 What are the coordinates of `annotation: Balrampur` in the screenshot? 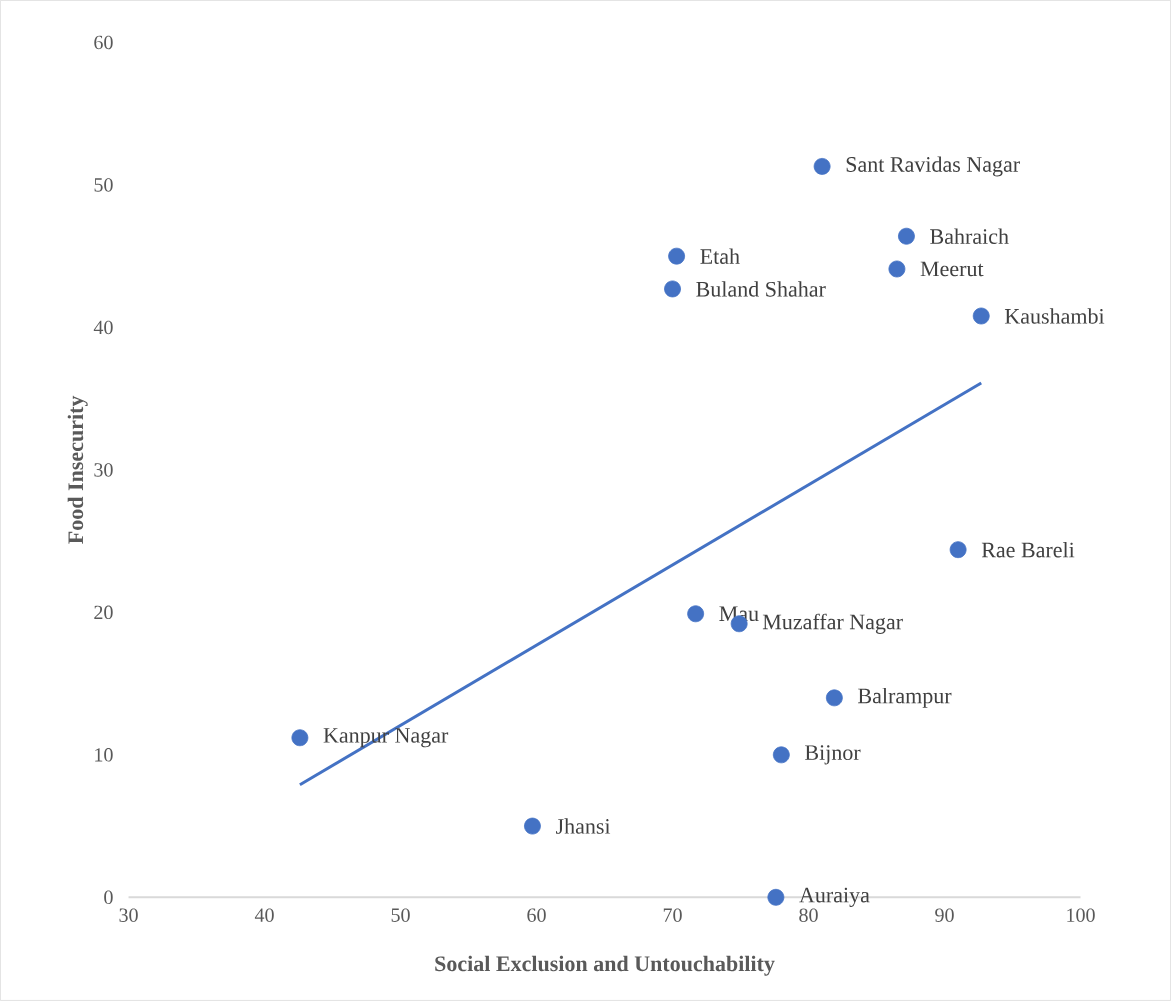 It's located at (905, 697).